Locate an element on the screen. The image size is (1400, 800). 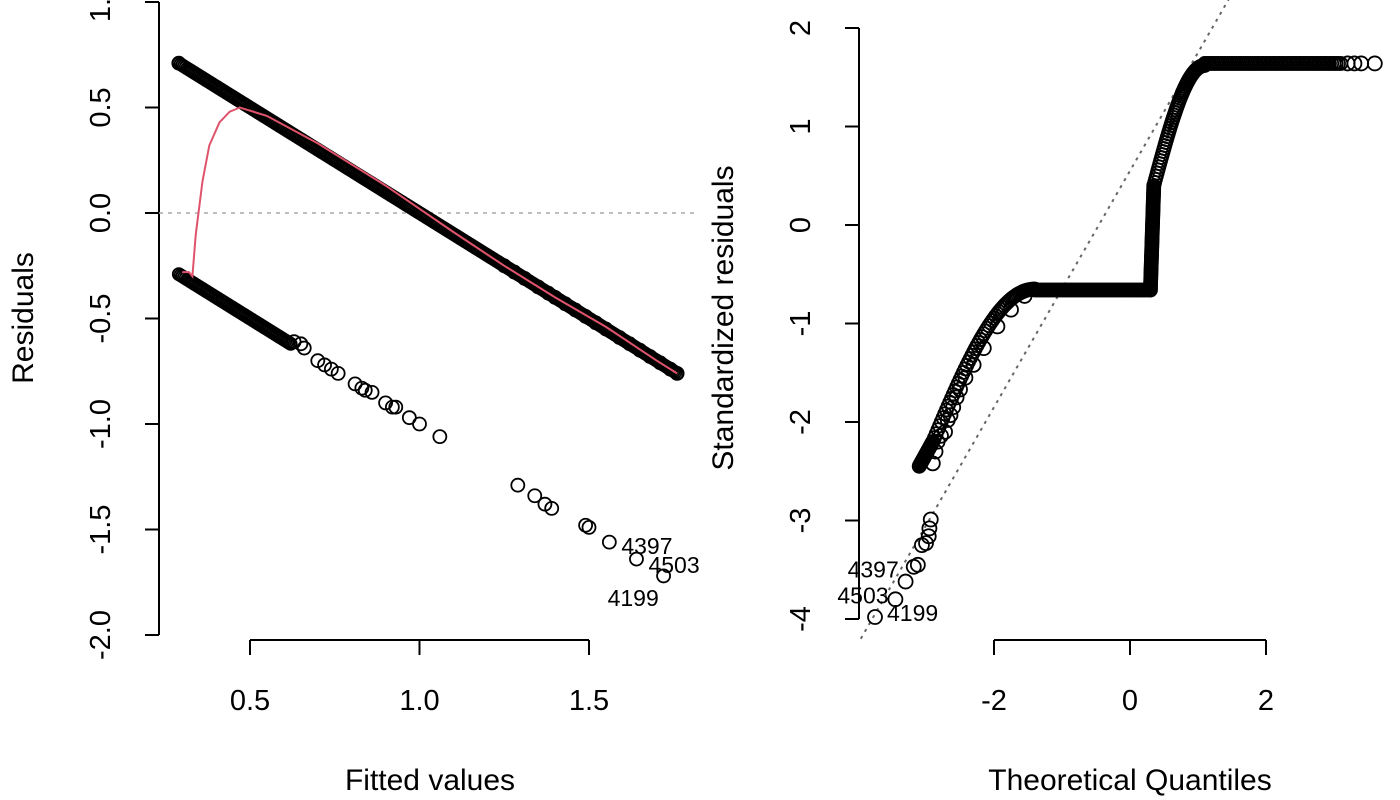
right-y-tick-label: -3 is located at coordinates (801, 521).